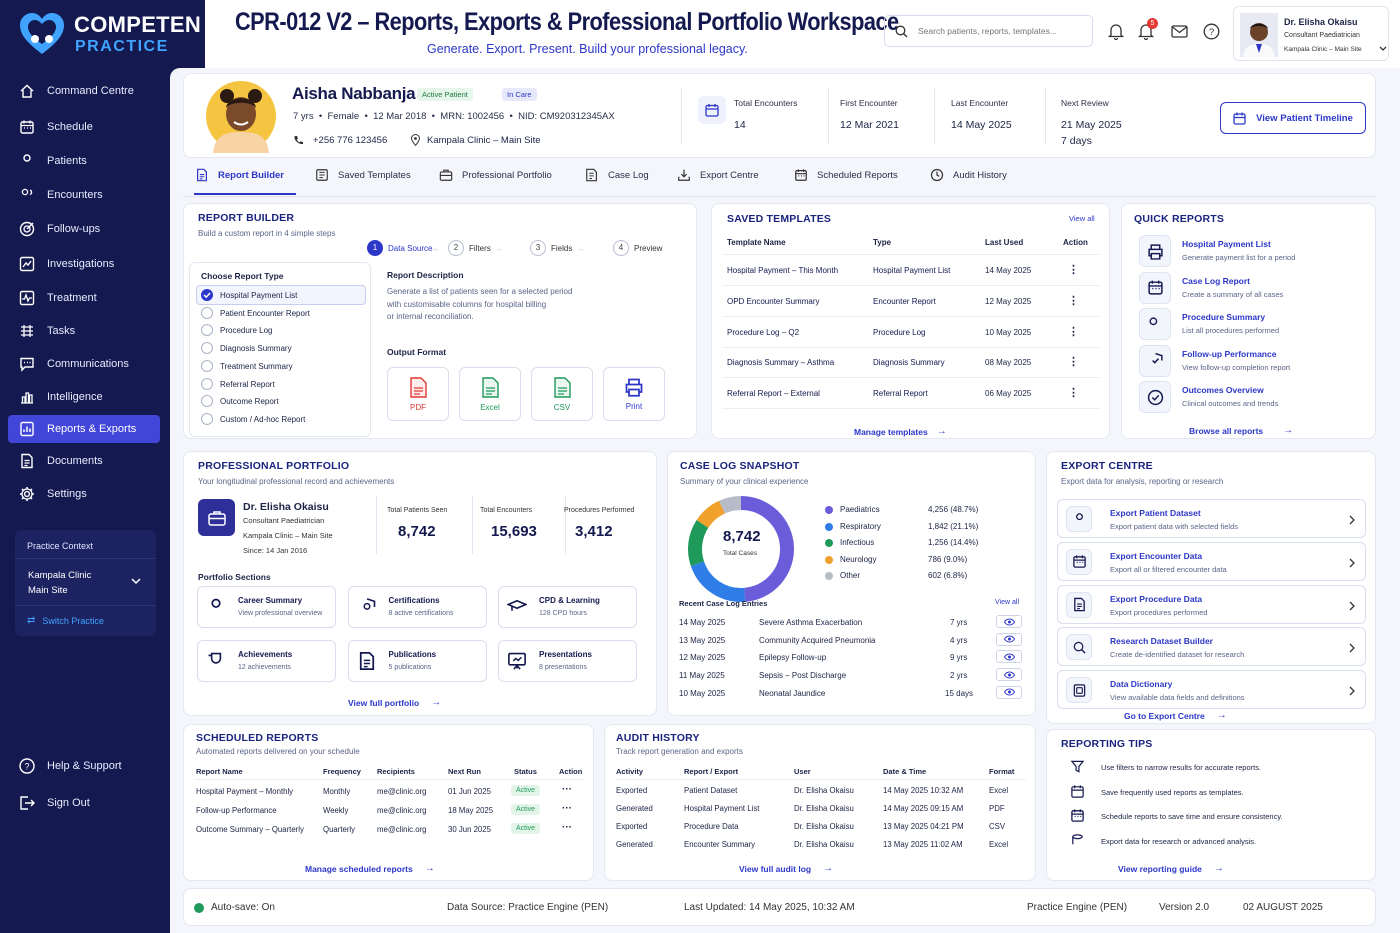  Describe the element at coordinates (84, 91) in the screenshot. I see `sidebar-item-command-centre: Command Centre` at that location.